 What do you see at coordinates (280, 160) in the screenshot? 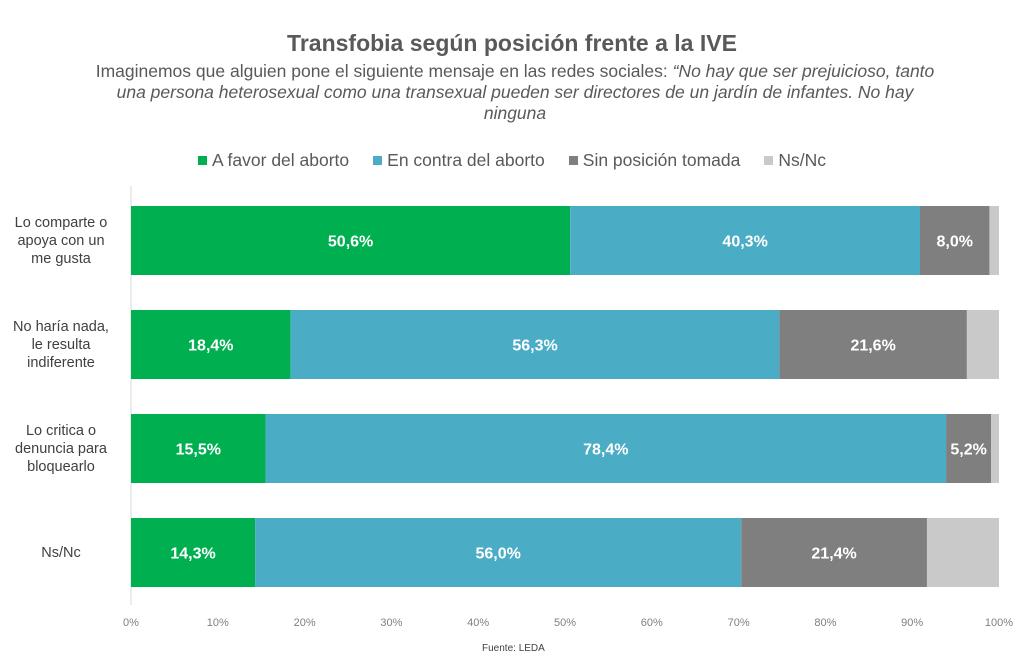
I see `legend-label: A favor del aborto` at bounding box center [280, 160].